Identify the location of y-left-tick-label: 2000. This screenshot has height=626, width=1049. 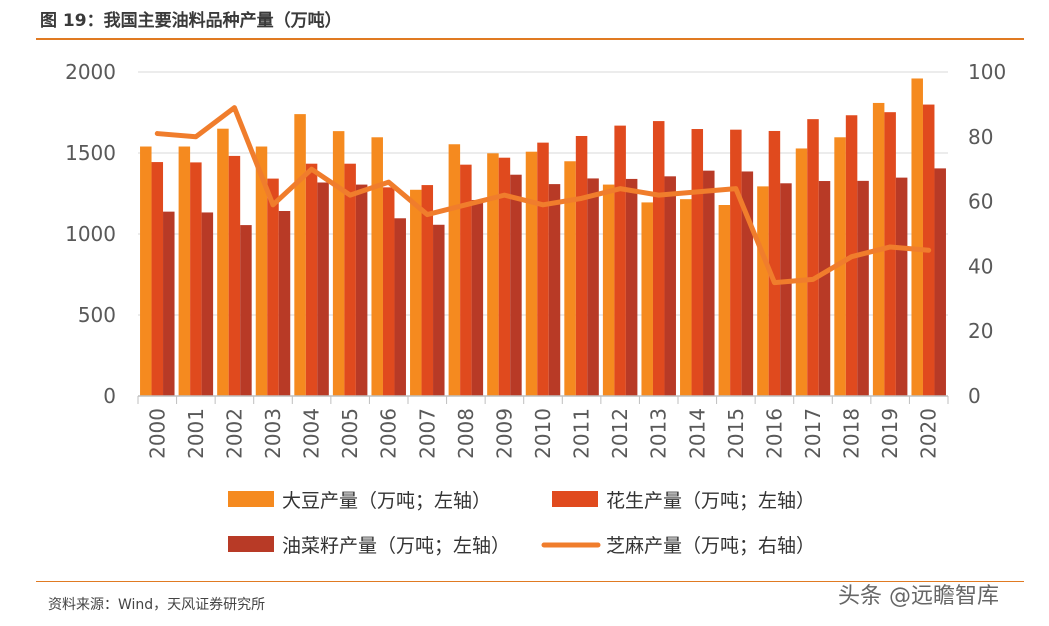
(90, 72).